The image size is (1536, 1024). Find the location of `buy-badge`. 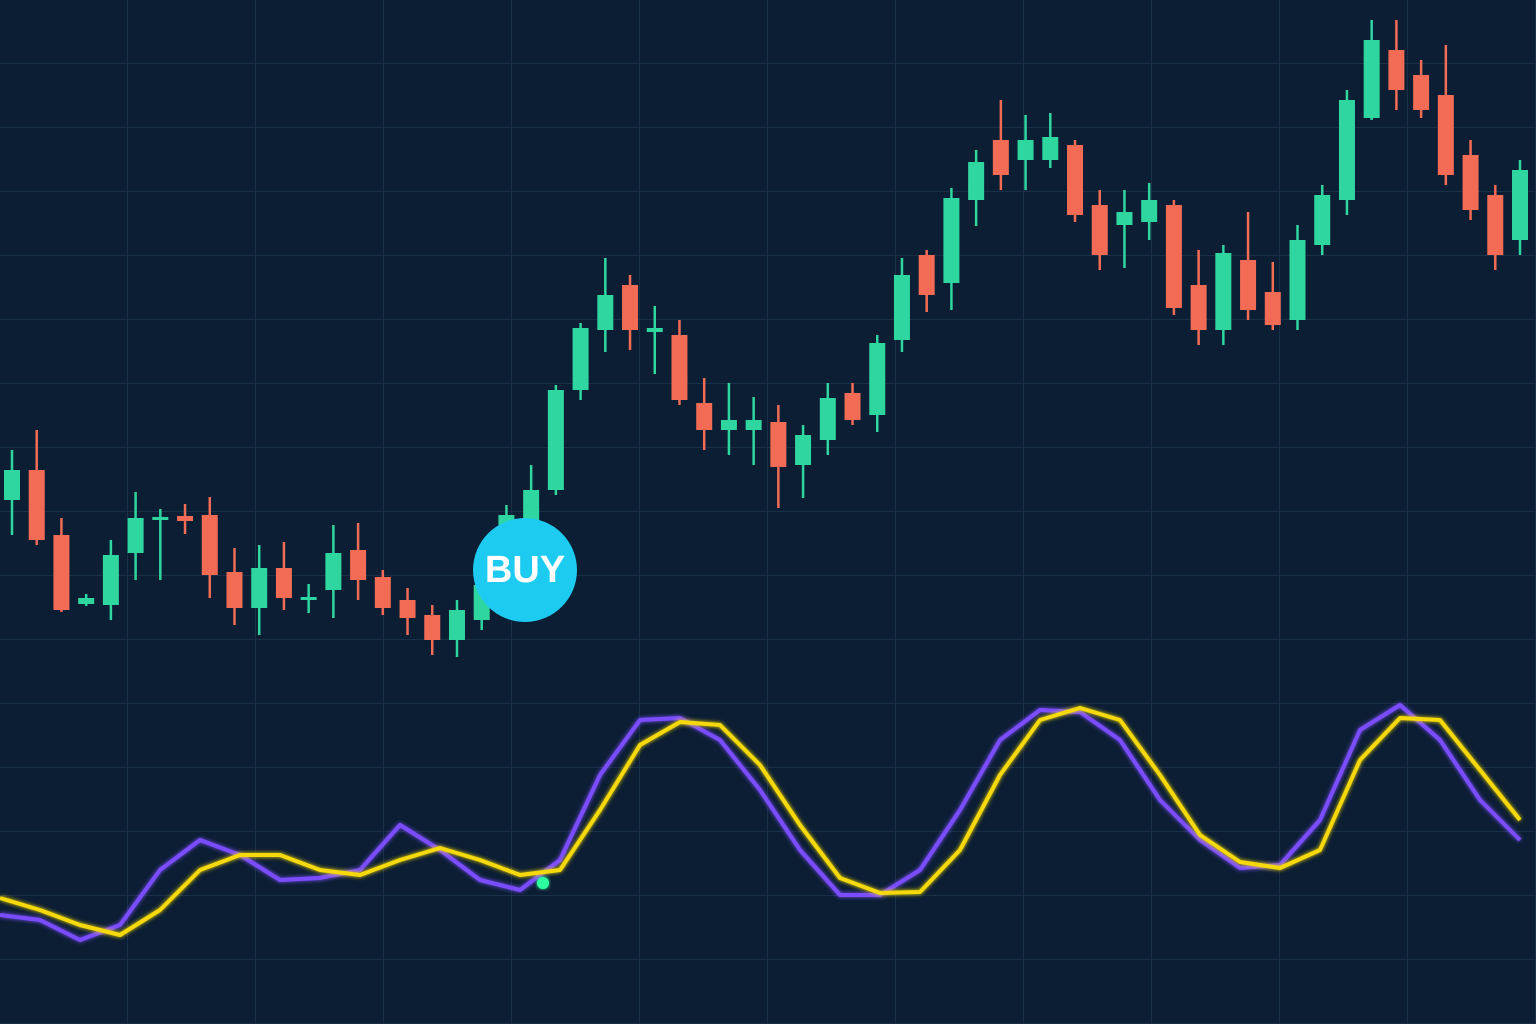

buy-badge is located at coordinates (525, 570).